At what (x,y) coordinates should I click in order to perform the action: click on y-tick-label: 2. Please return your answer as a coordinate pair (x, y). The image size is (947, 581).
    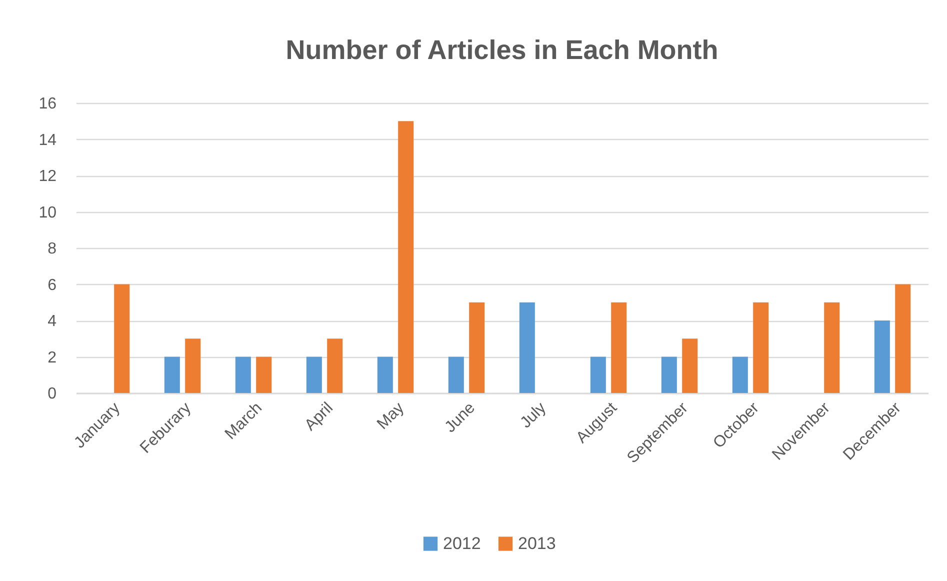
    Looking at the image, I should click on (52, 357).